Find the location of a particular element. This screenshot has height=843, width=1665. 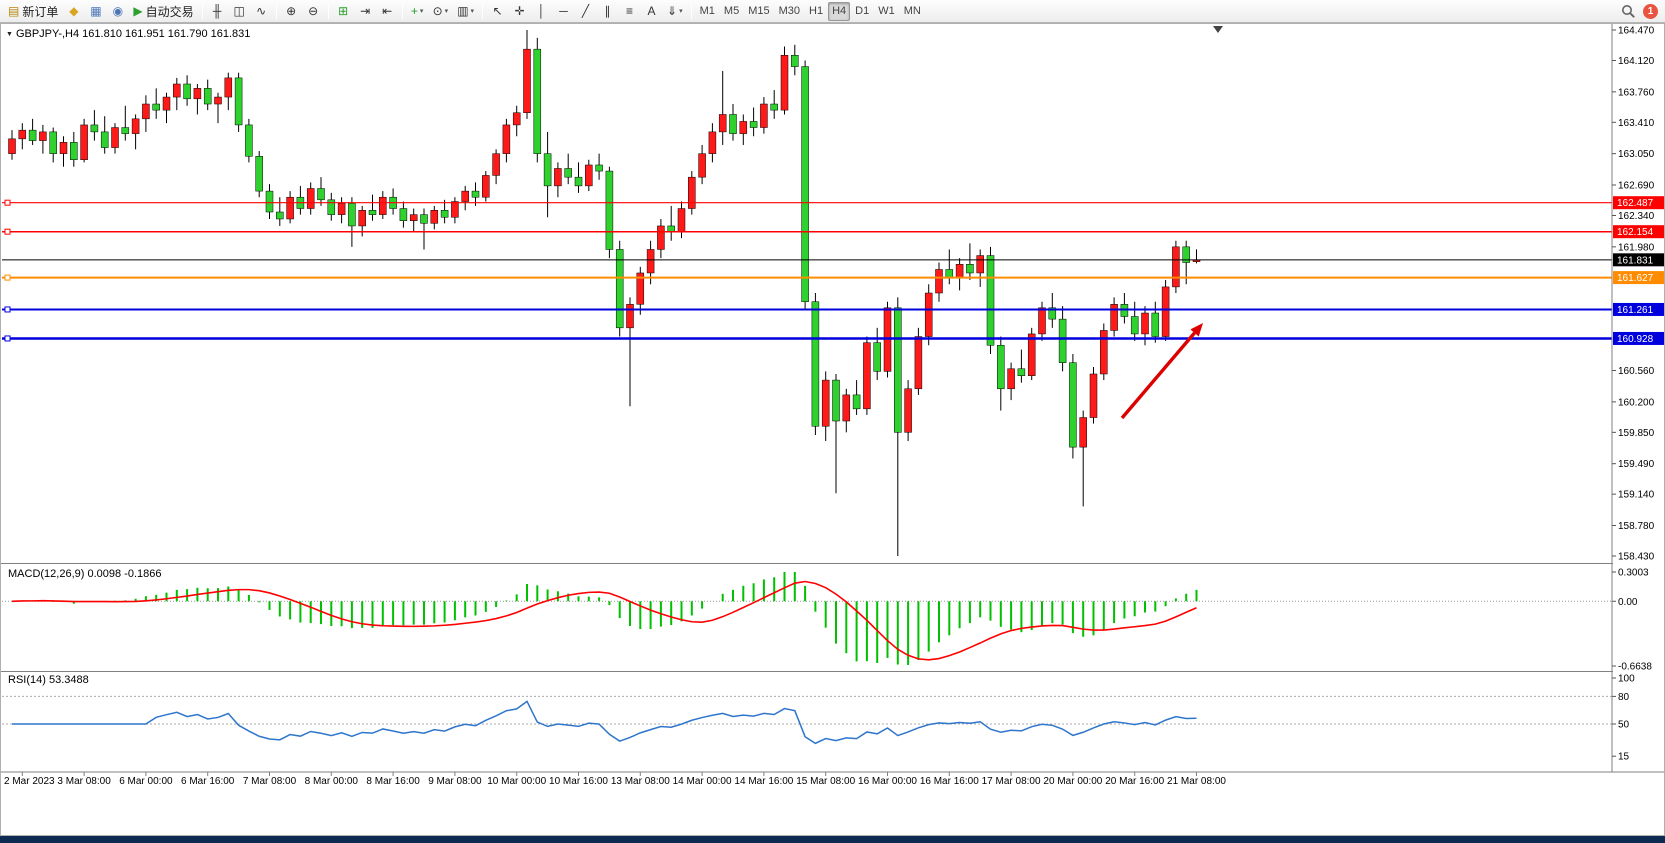

candlestick-chart-button: ◫ is located at coordinates (239, 11).